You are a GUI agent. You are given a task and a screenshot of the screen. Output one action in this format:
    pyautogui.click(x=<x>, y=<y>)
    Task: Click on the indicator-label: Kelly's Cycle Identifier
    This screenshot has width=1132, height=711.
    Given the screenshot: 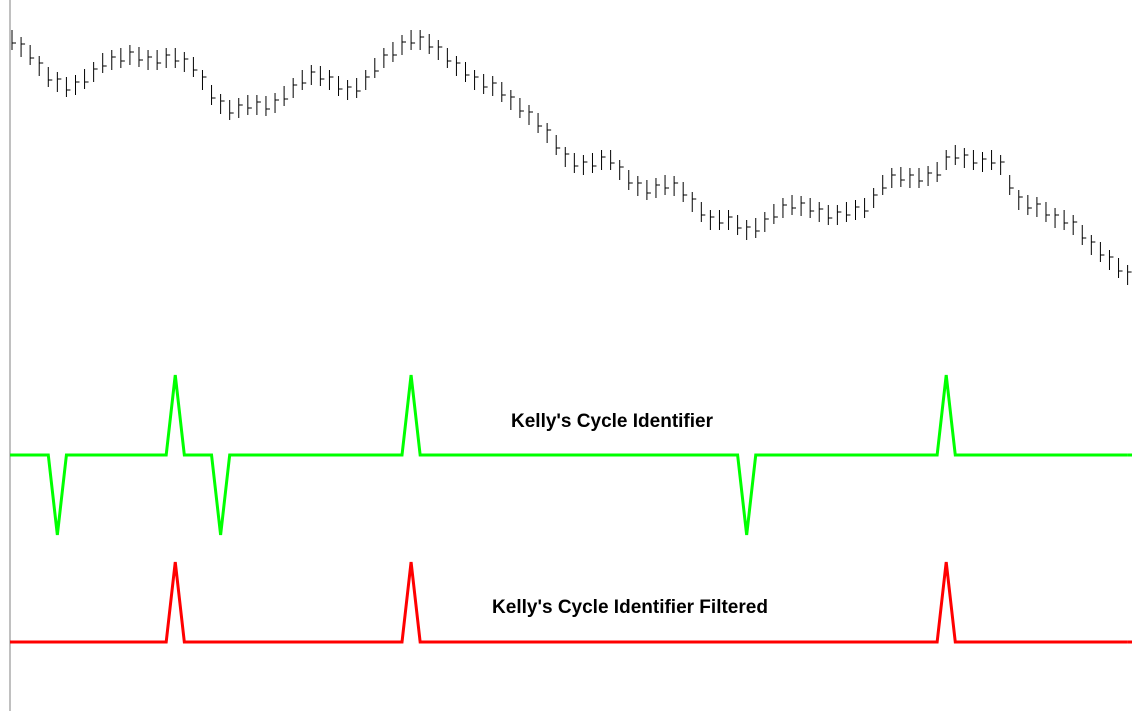 What is the action you would take?
    pyautogui.click(x=612, y=421)
    